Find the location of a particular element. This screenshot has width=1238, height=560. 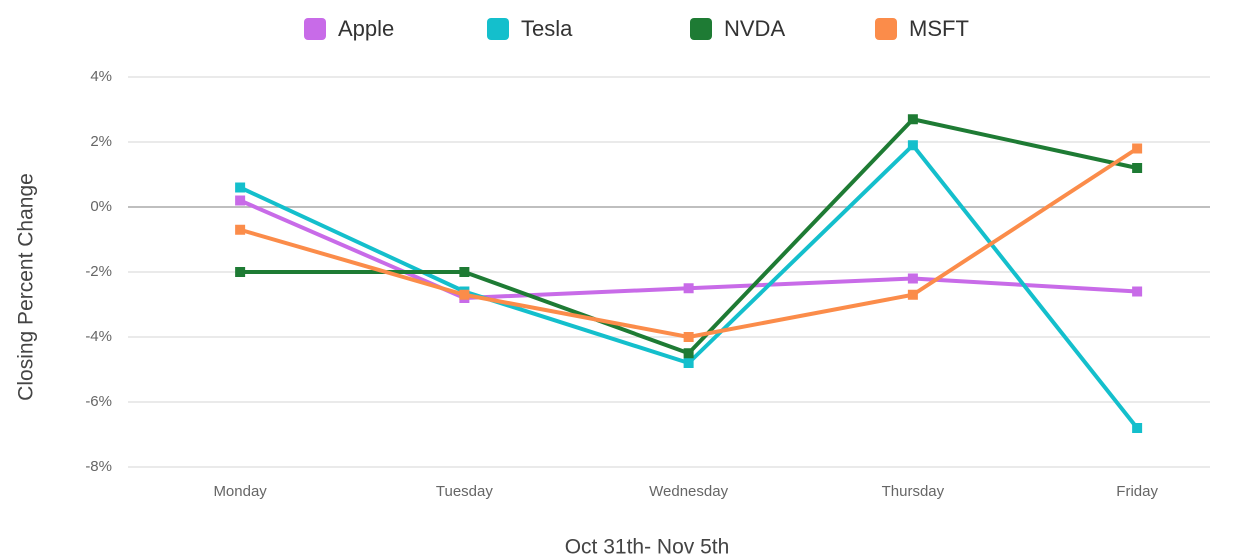

y-axis-title: Closing Percent Change is located at coordinates (26, 287).